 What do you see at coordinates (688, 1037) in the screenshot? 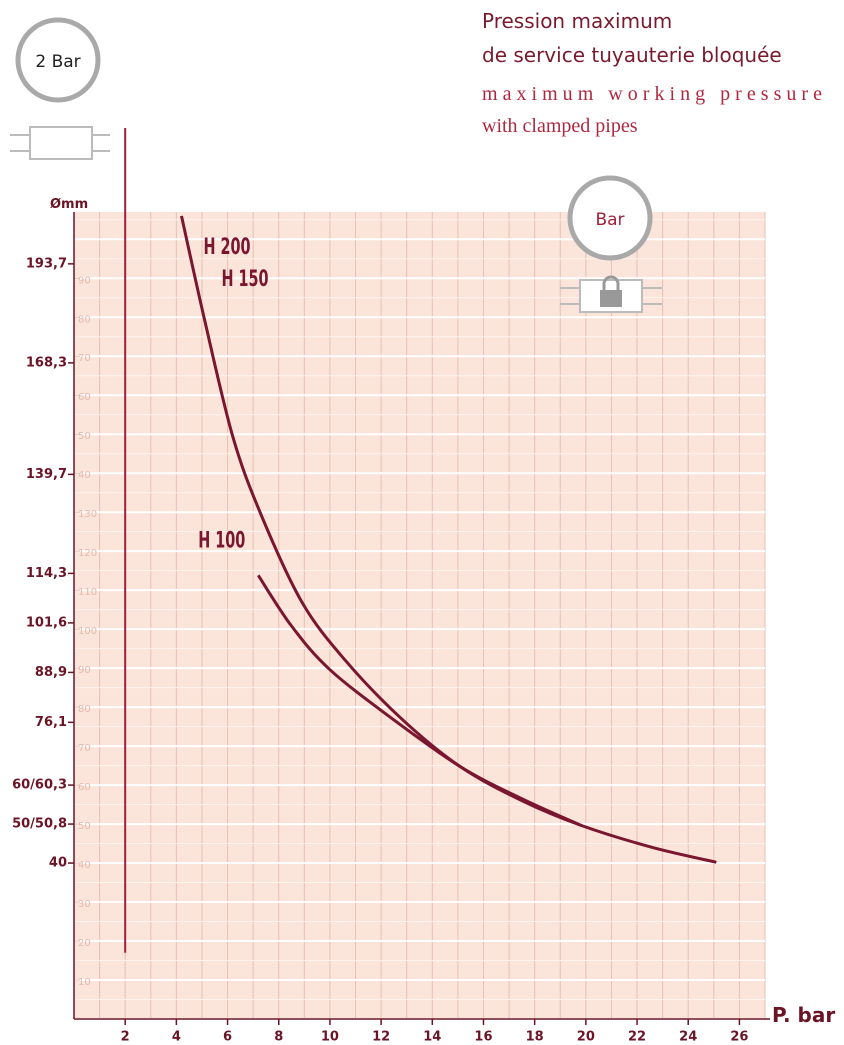
I see `x-tick-label: 24` at bounding box center [688, 1037].